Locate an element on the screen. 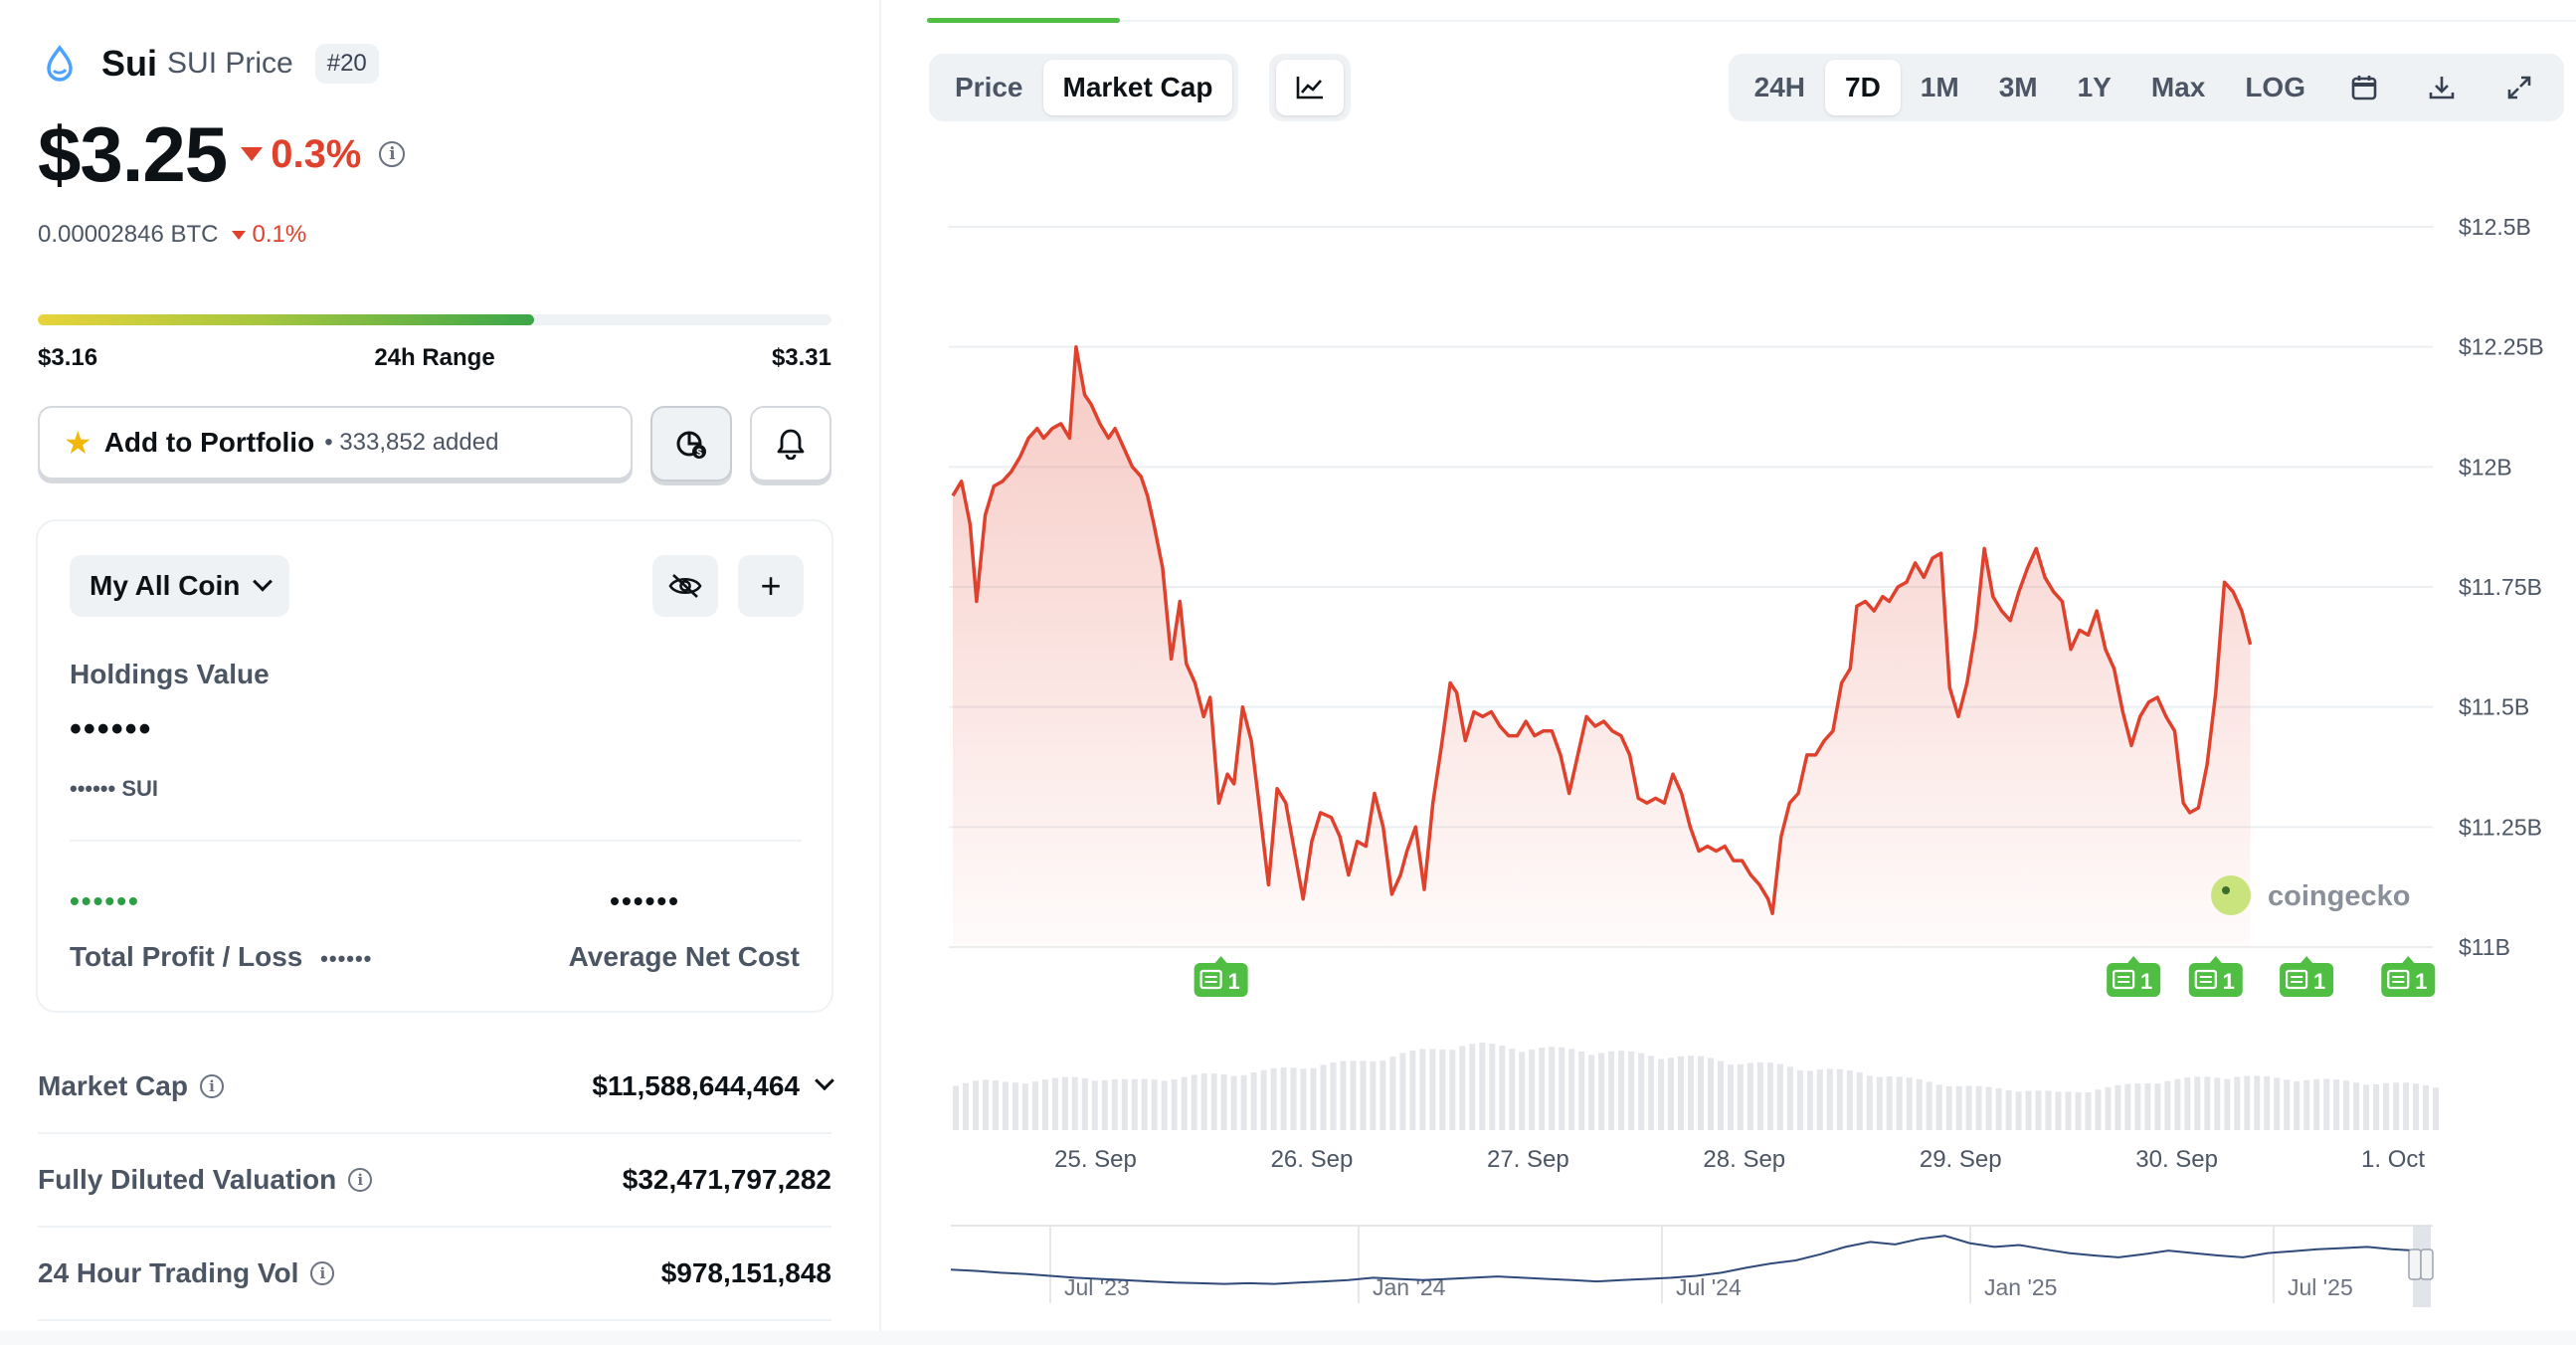 This screenshot has width=2576, height=1345. eye-off-icon is located at coordinates (685, 586).